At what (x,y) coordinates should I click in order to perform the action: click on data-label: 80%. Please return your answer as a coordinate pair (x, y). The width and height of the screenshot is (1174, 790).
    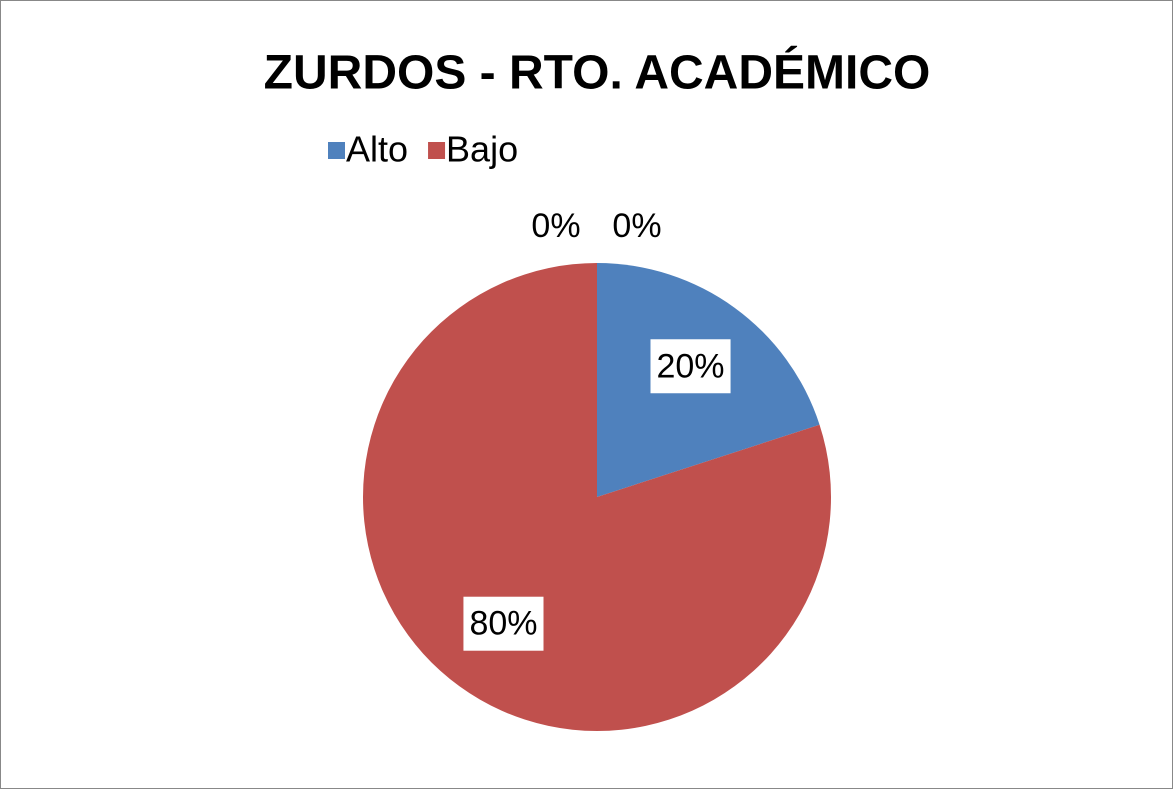
    Looking at the image, I should click on (503, 624).